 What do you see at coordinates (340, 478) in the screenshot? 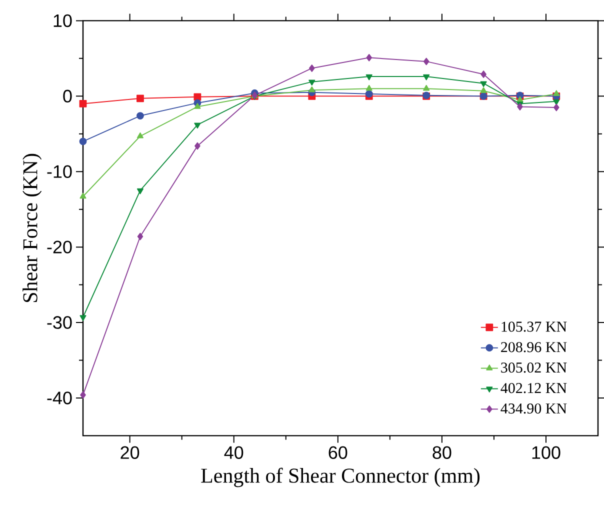
I see `x-axis-title: Length of Shear Connector (mm)` at bounding box center [340, 478].